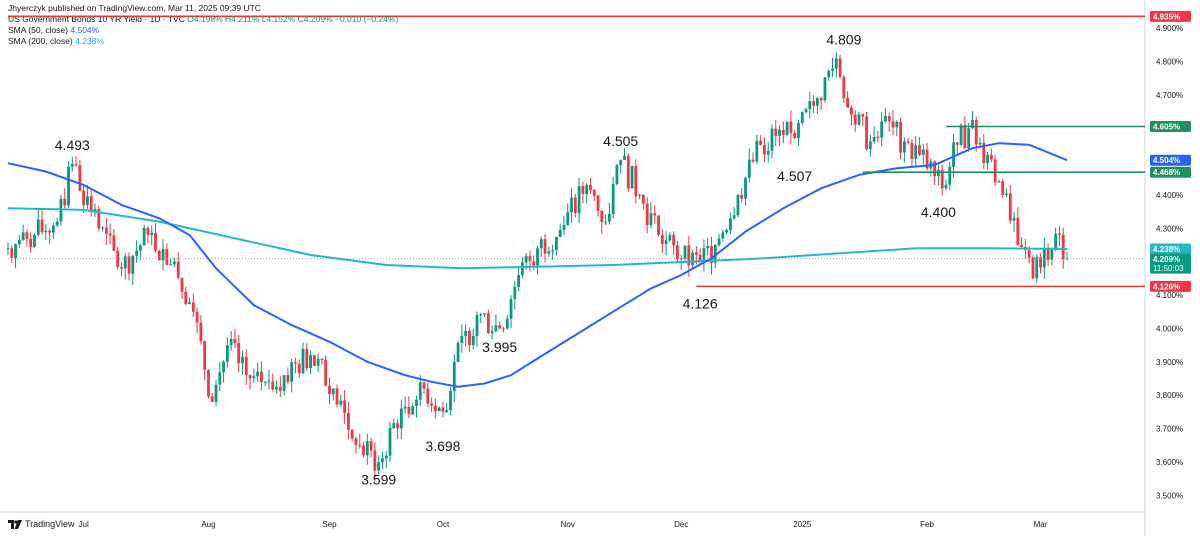 Image resolution: width=1200 pixels, height=536 pixels. Describe the element at coordinates (329, 524) in the screenshot. I see `time-tick-label: Sep` at that location.